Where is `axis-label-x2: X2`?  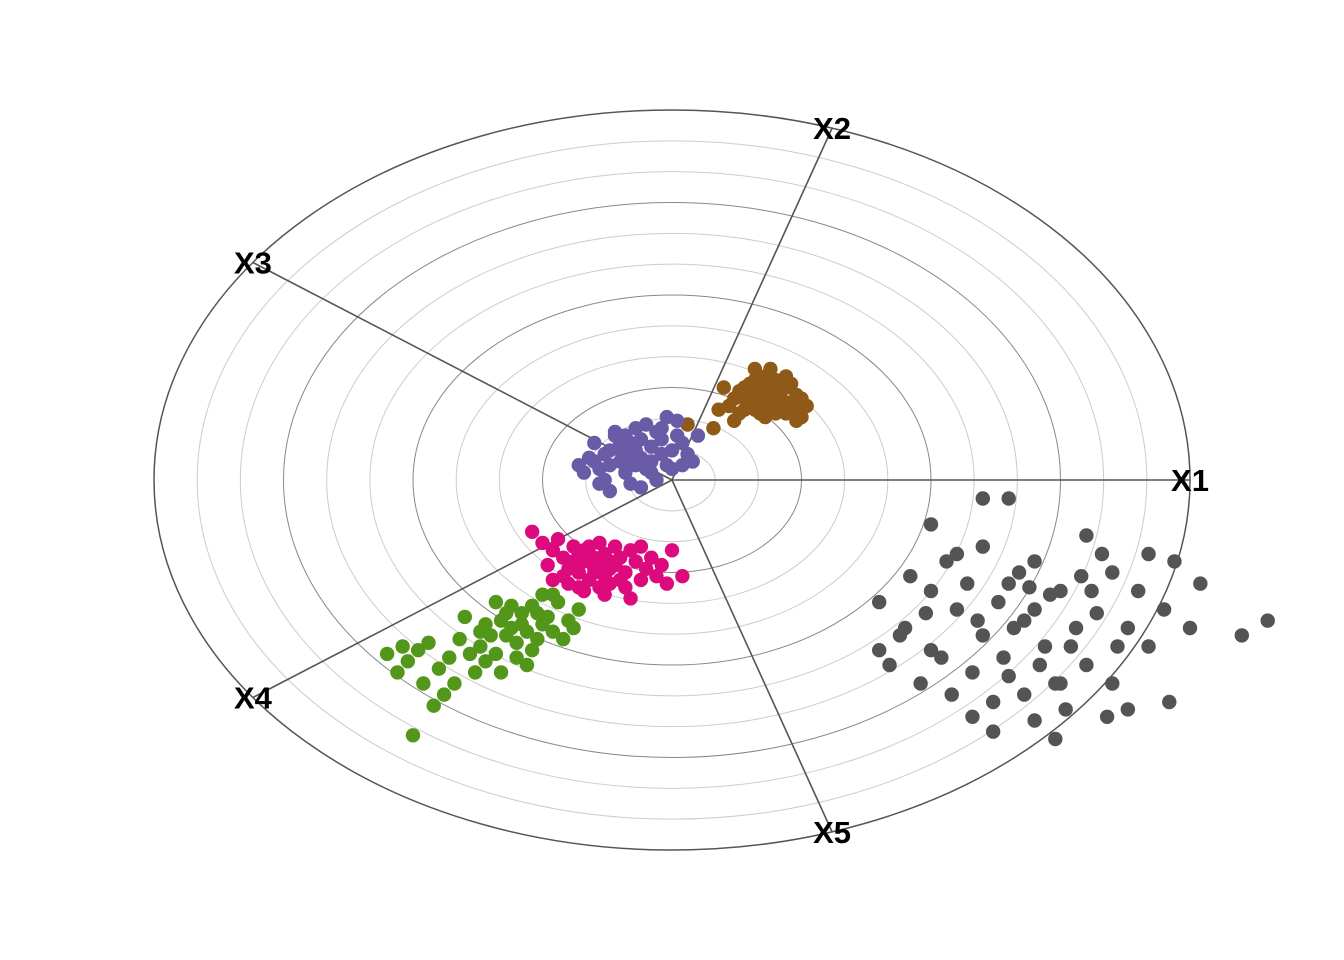
axis-label-x2: X2 is located at coordinates (832, 128).